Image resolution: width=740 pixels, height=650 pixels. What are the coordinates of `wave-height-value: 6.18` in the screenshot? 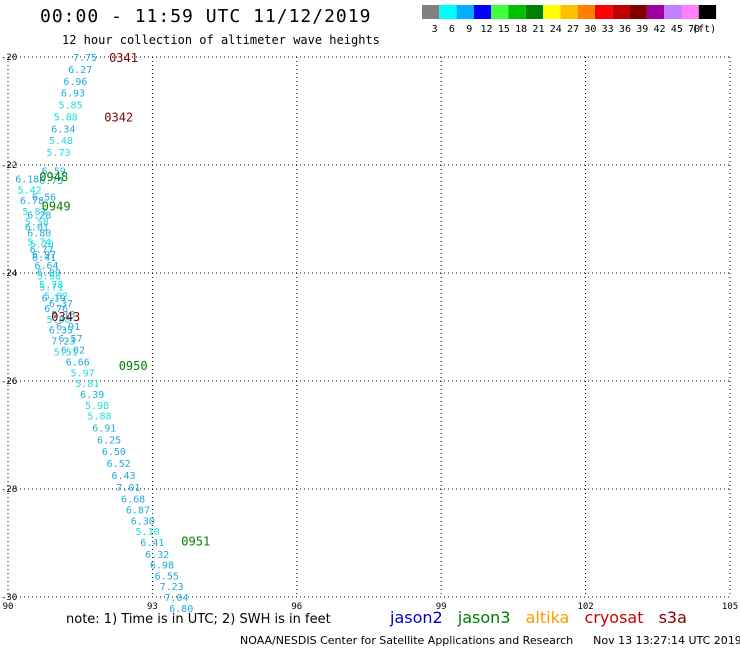 It's located at (27, 180).